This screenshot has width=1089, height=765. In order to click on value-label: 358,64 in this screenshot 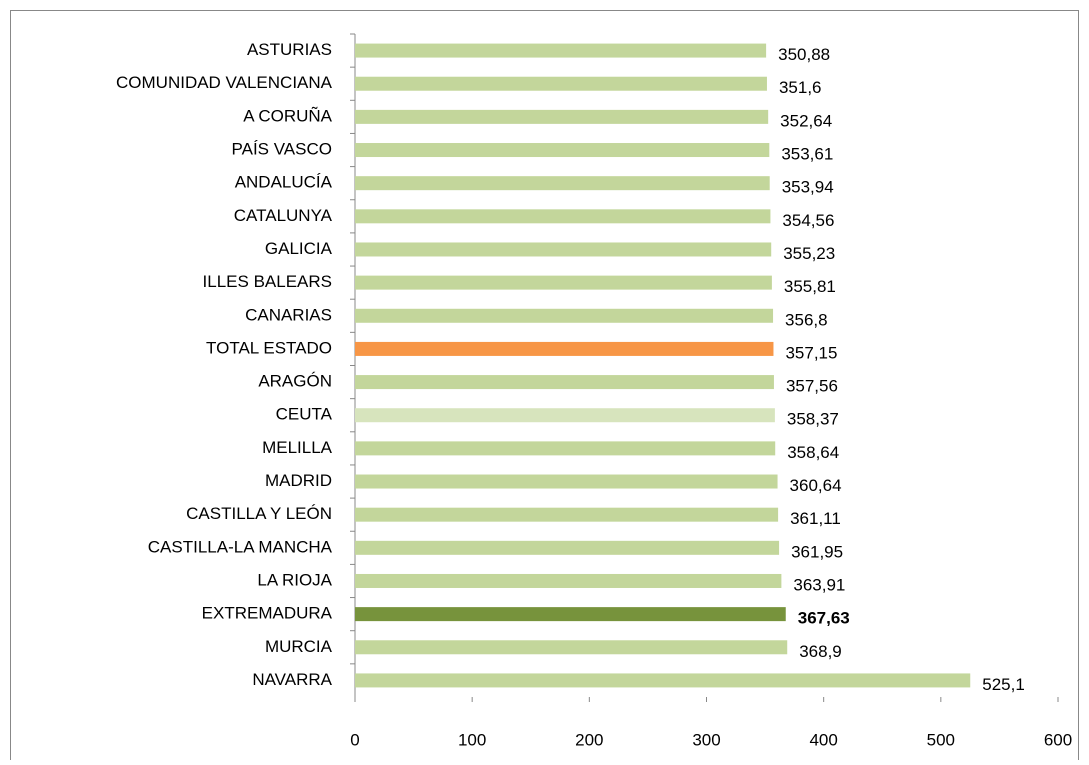, I will do `click(813, 452)`.